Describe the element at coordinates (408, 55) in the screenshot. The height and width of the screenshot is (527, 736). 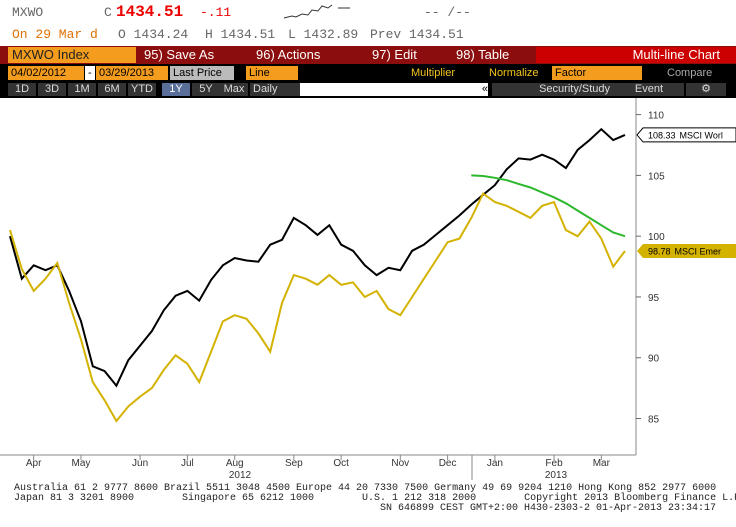
I see `edit-button: 97) Edit` at that location.